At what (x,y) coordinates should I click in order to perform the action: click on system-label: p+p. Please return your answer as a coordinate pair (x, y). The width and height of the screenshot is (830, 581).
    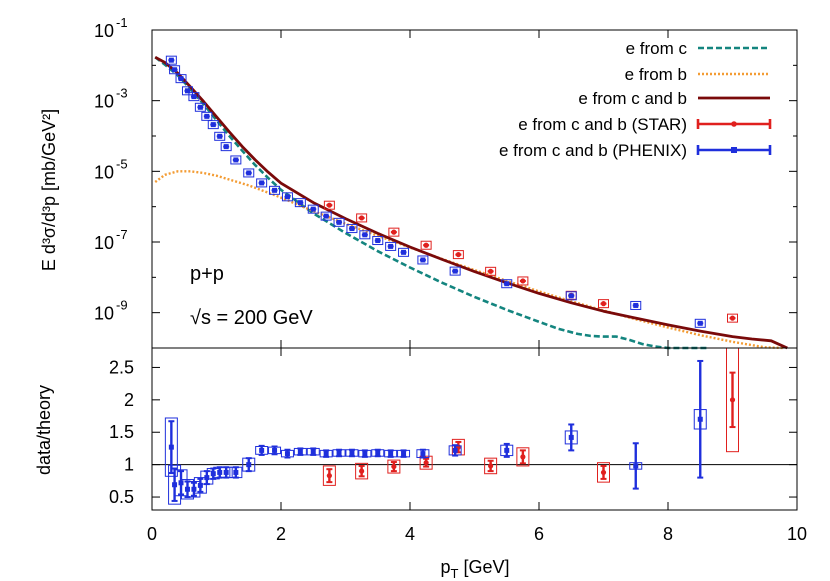
    Looking at the image, I should click on (207, 274).